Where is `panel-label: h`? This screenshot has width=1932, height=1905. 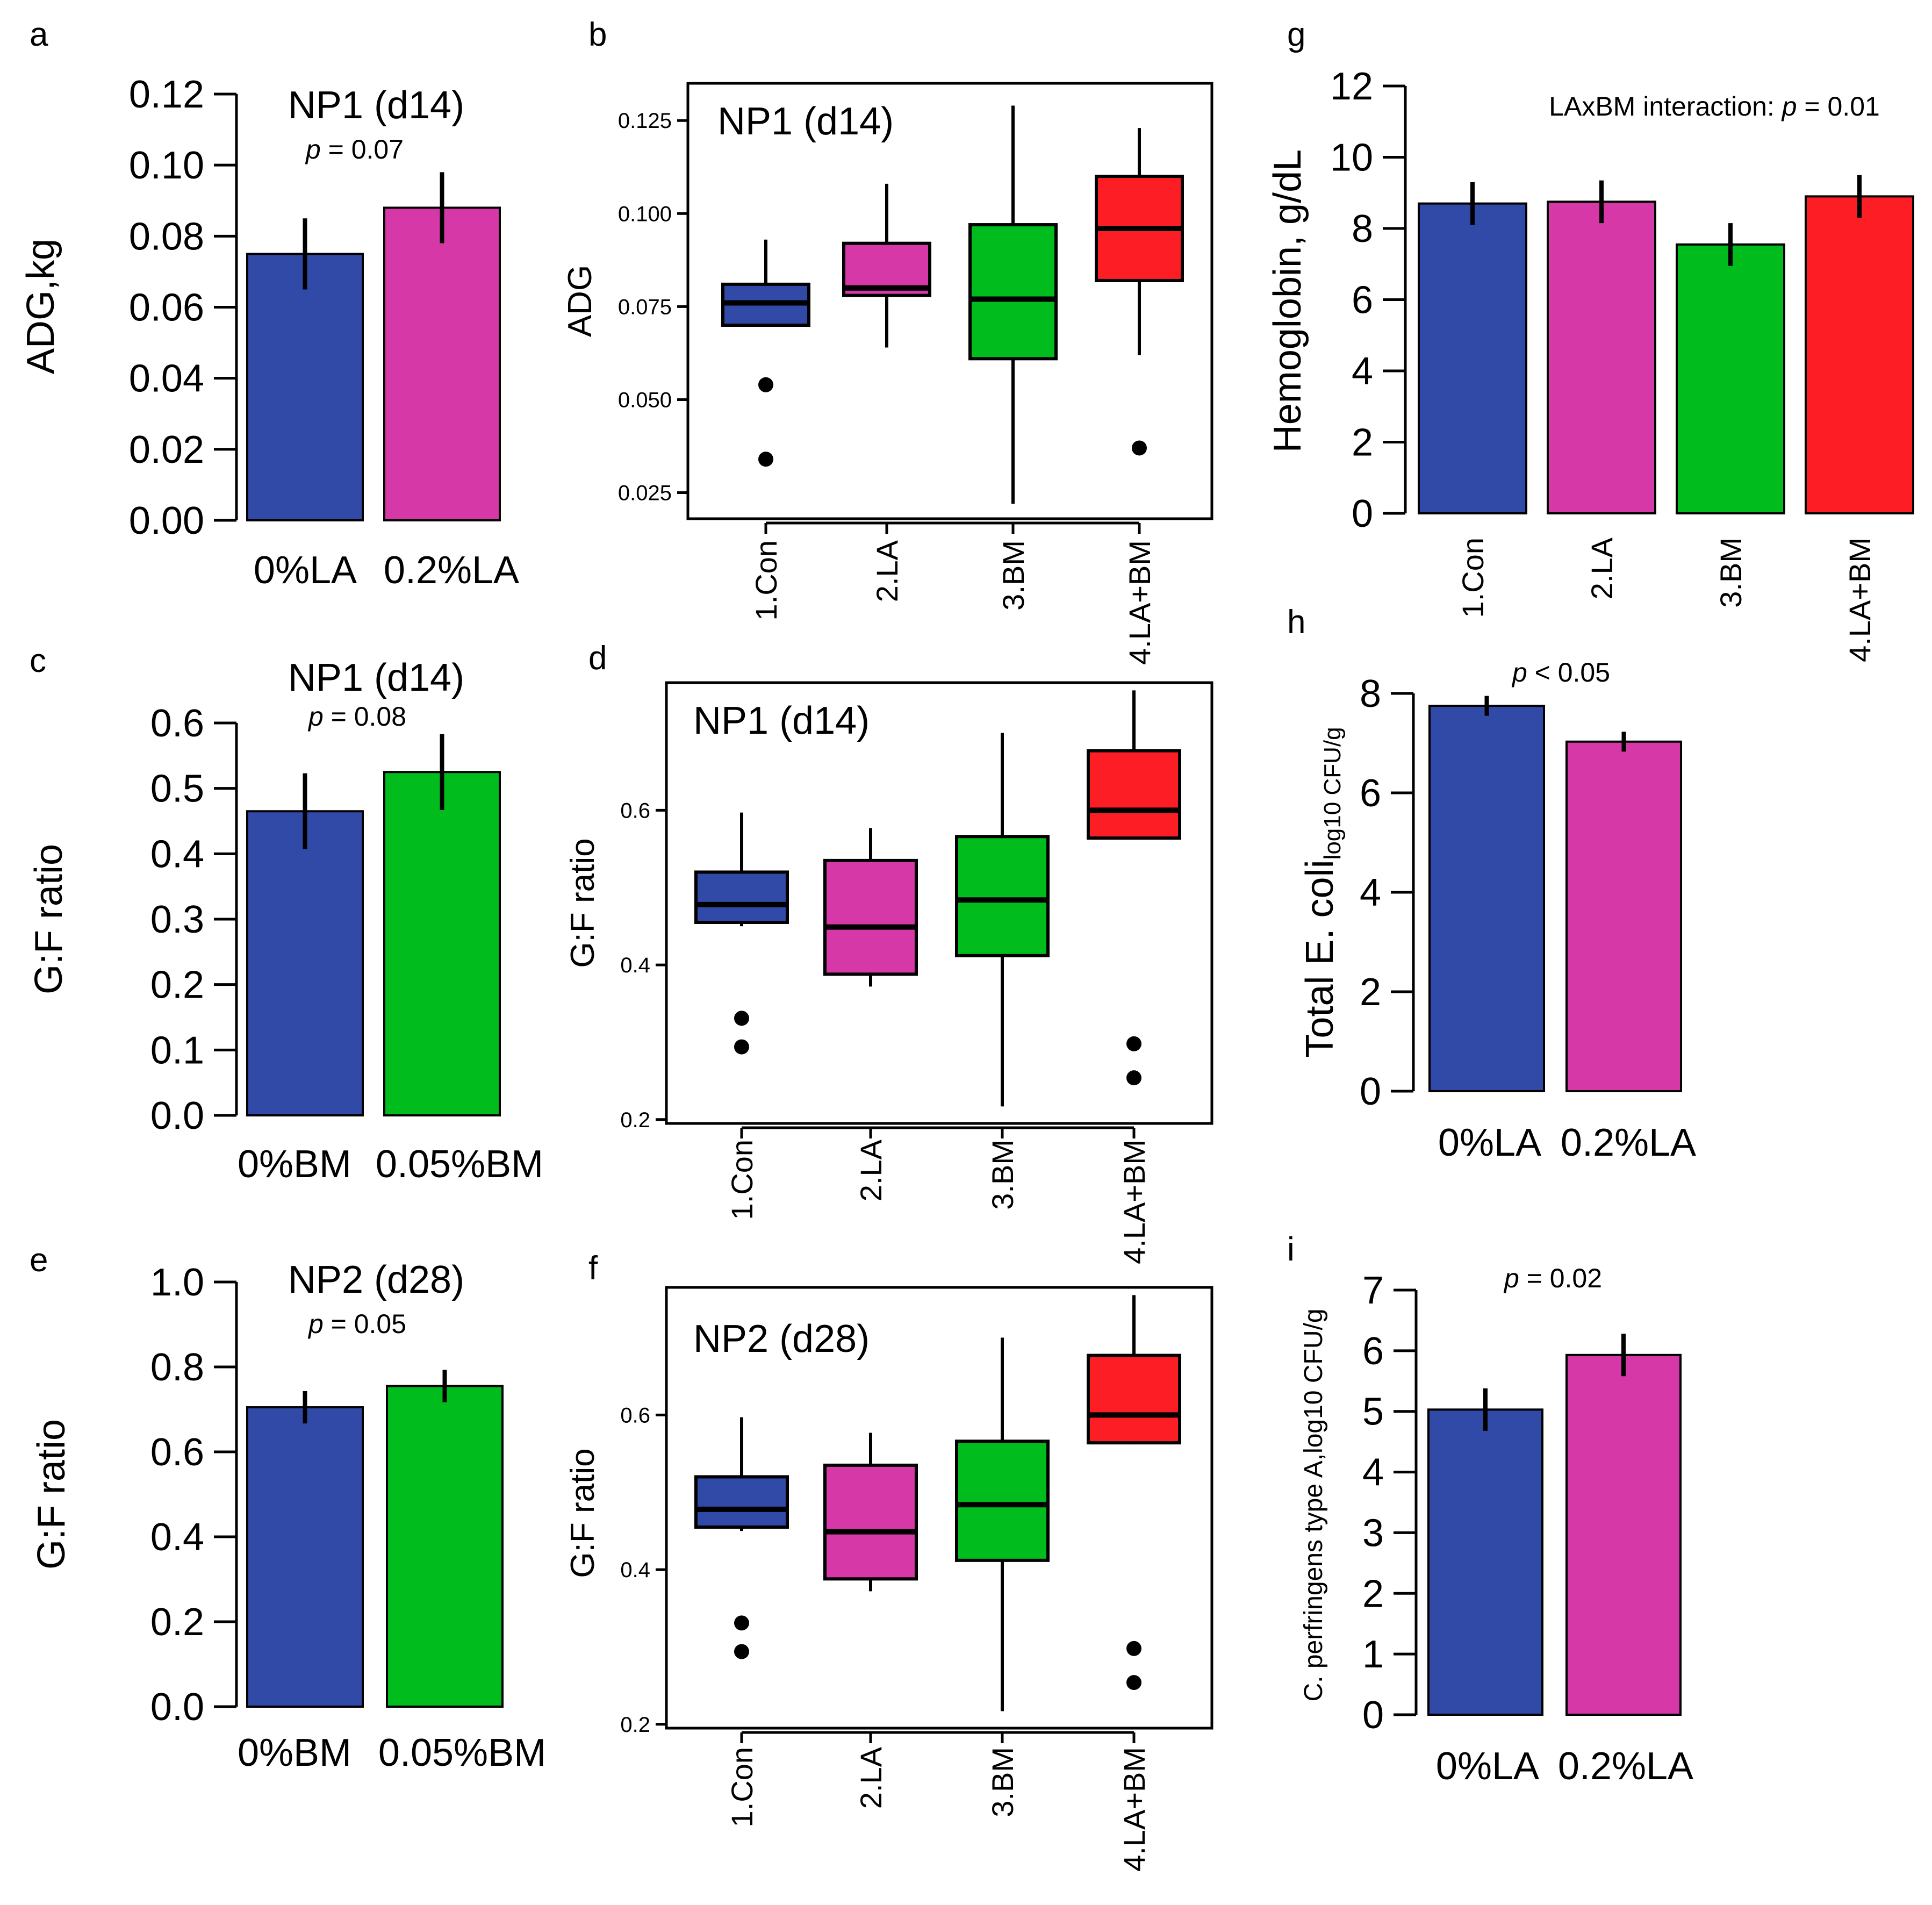
panel-label: h is located at coordinates (1296, 622).